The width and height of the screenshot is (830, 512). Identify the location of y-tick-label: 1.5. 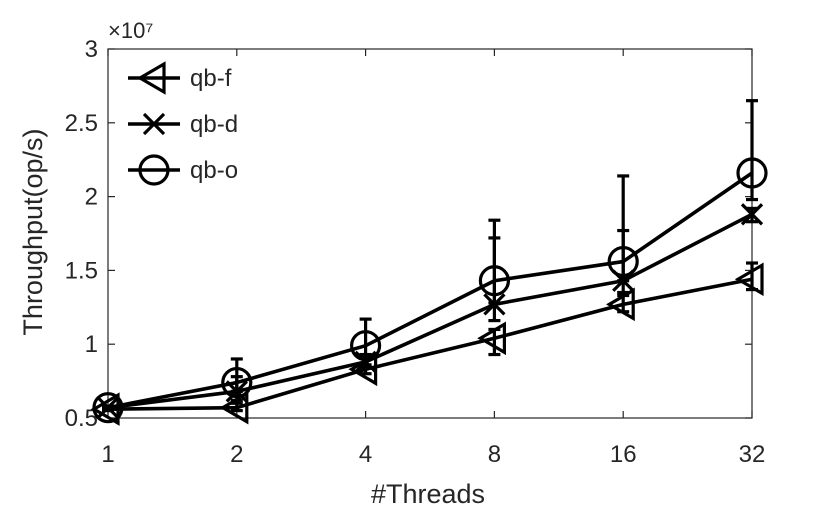
(81, 270).